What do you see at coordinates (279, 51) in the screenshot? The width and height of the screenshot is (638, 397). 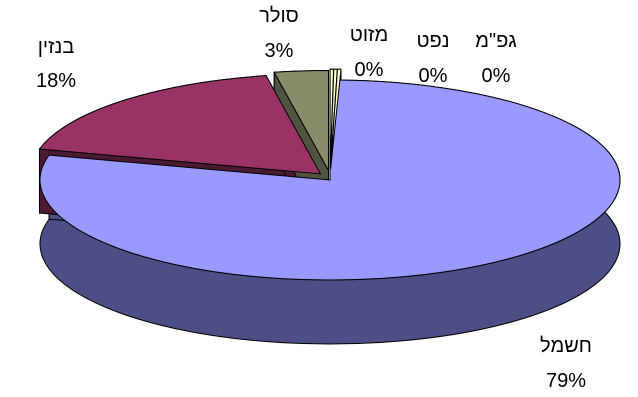 I see `label-value-diesel: 3%` at bounding box center [279, 51].